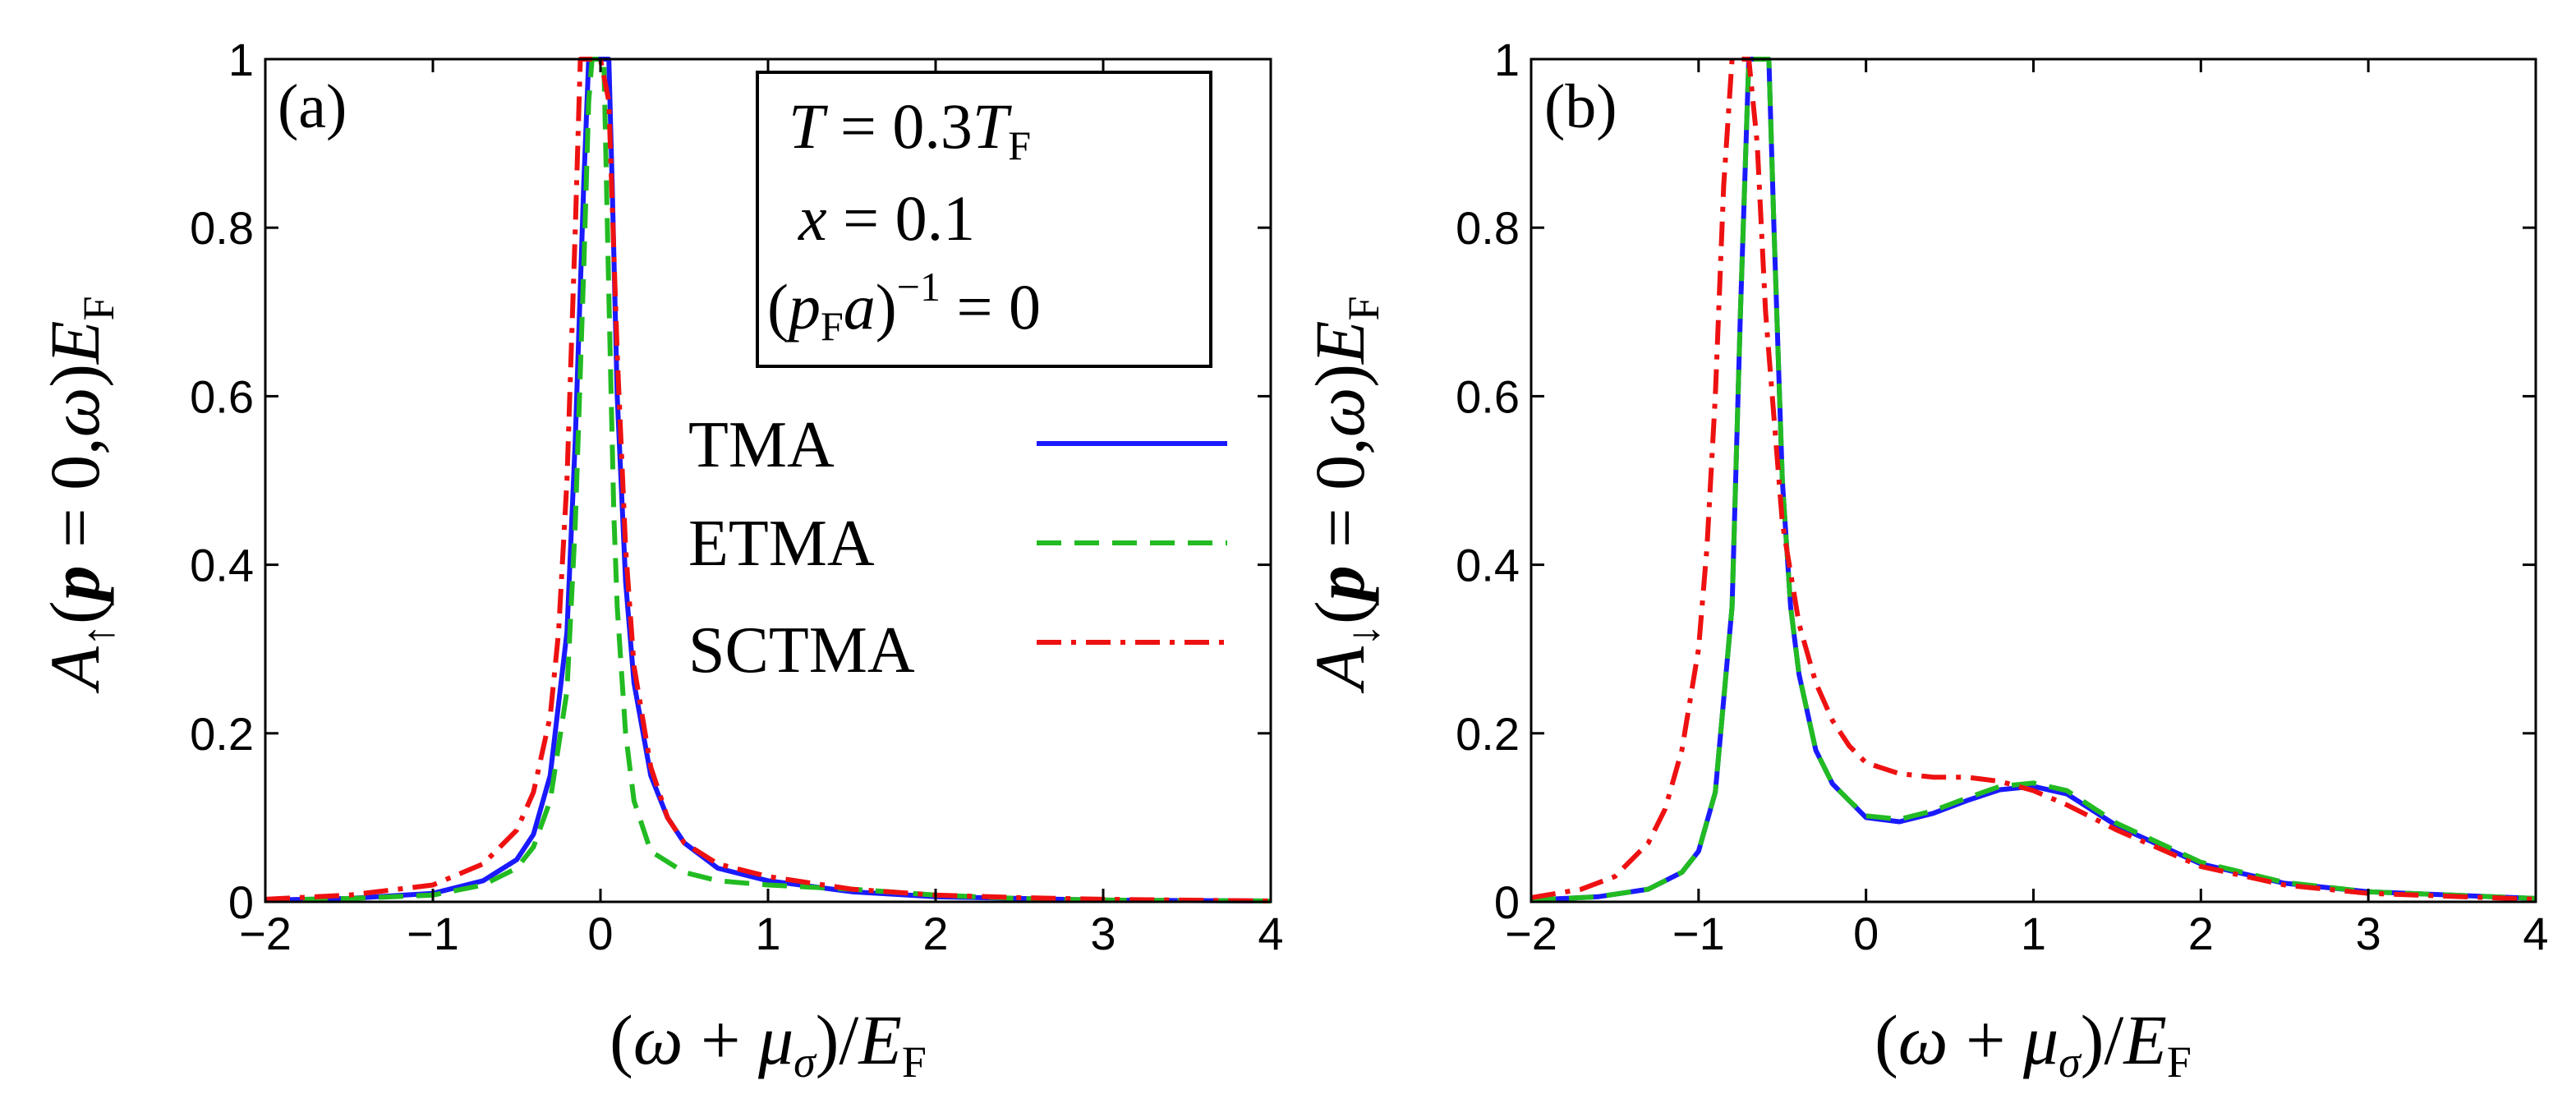 The image size is (2576, 1108). I want to click on panel-a-y-tick-label: 0.2, so click(222, 734).